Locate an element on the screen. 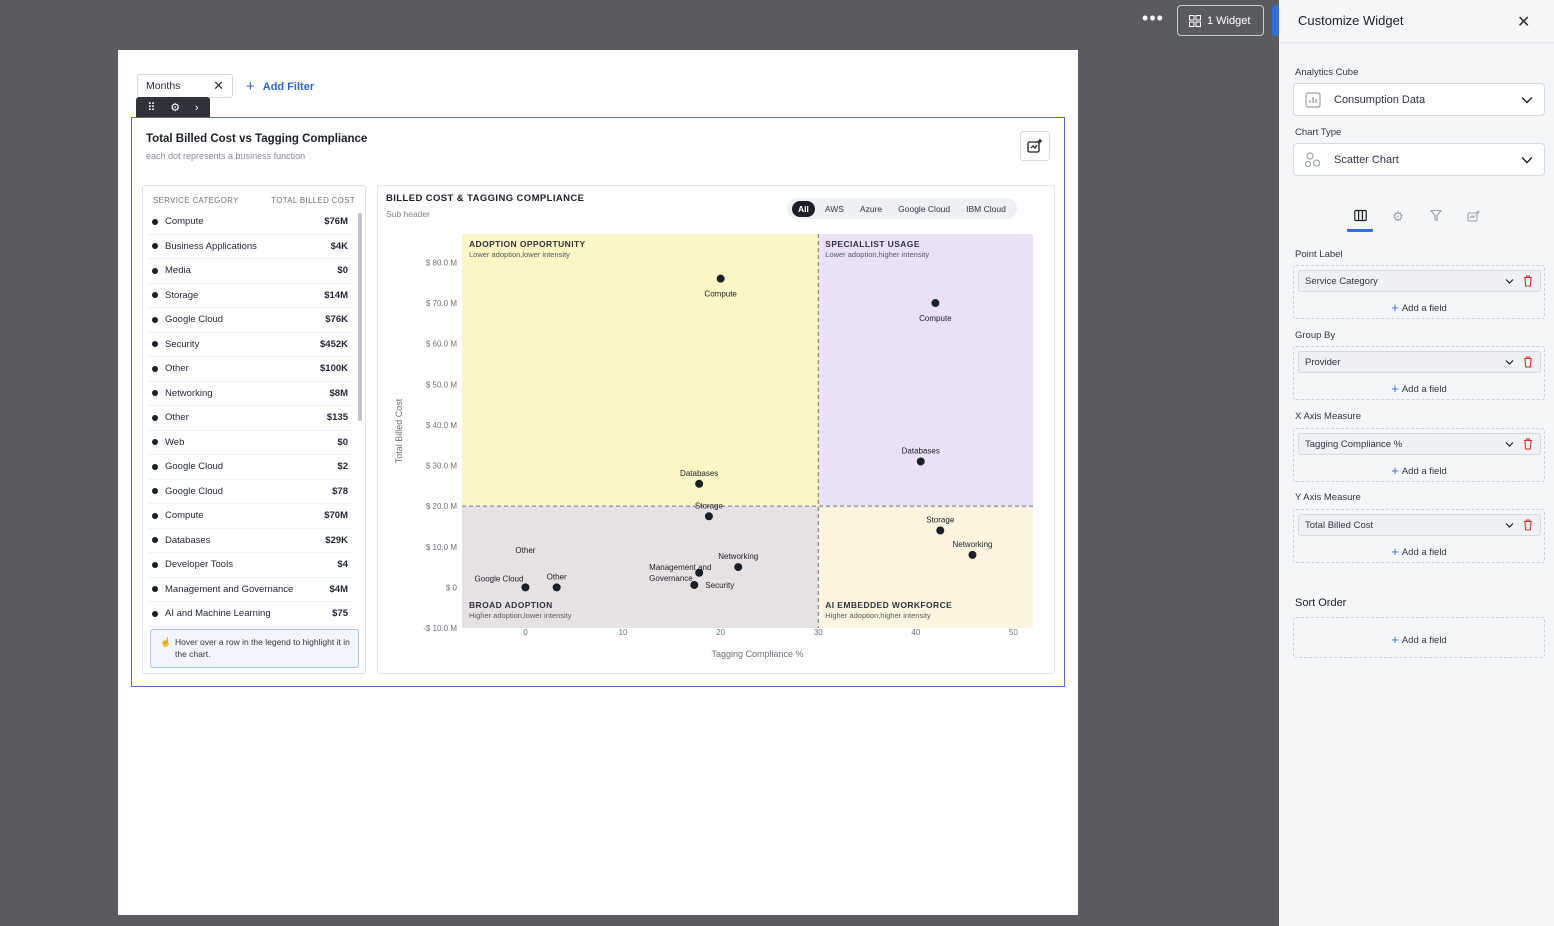 The image size is (1554, 926). add-sort-field-button: + Add a field is located at coordinates (1419, 639).